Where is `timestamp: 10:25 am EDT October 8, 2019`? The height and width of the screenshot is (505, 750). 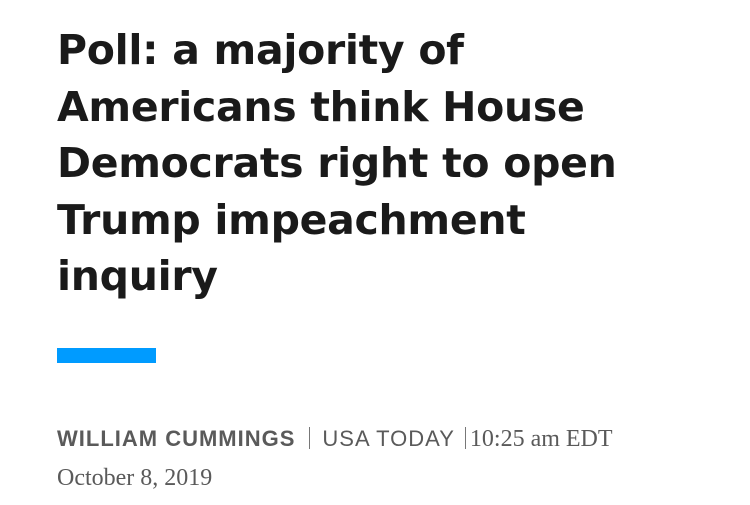 timestamp: 10:25 am EDT October 8, 2019 is located at coordinates (335, 458).